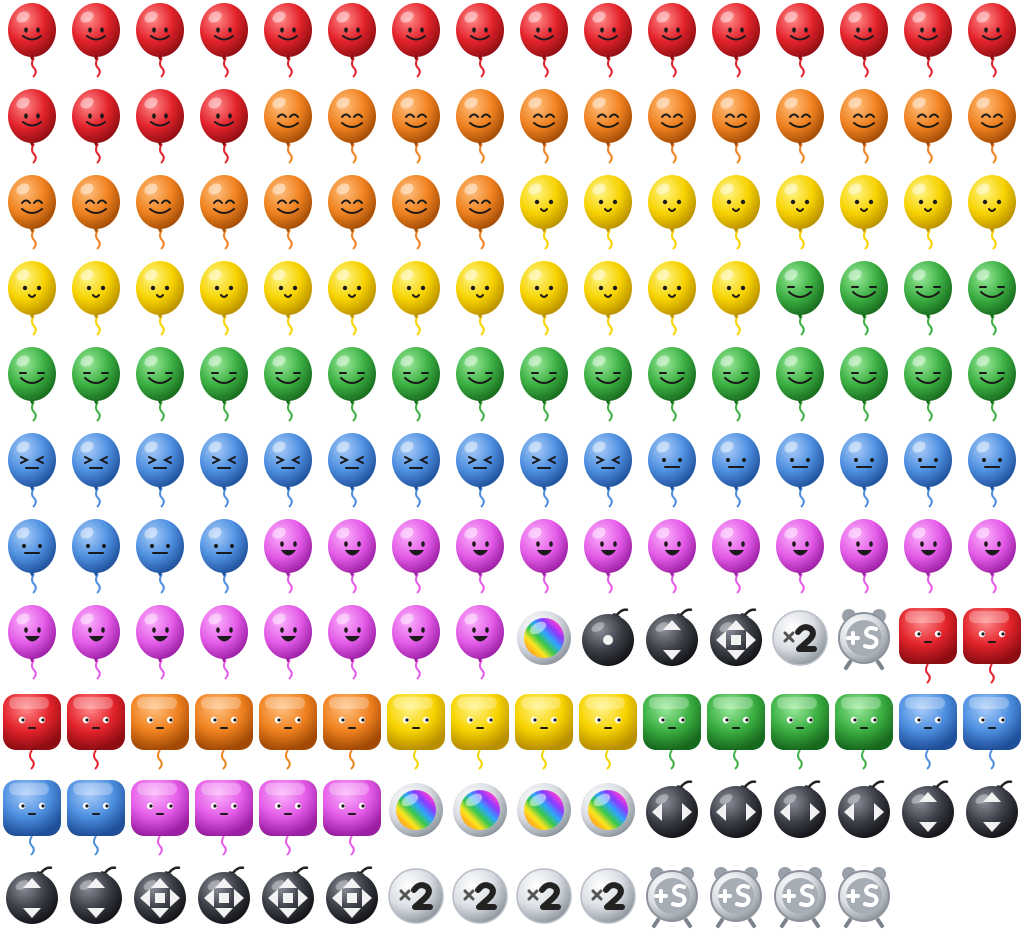 This screenshot has height=946, width=1024. I want to click on bomb-all-sprite, so click(160, 895).